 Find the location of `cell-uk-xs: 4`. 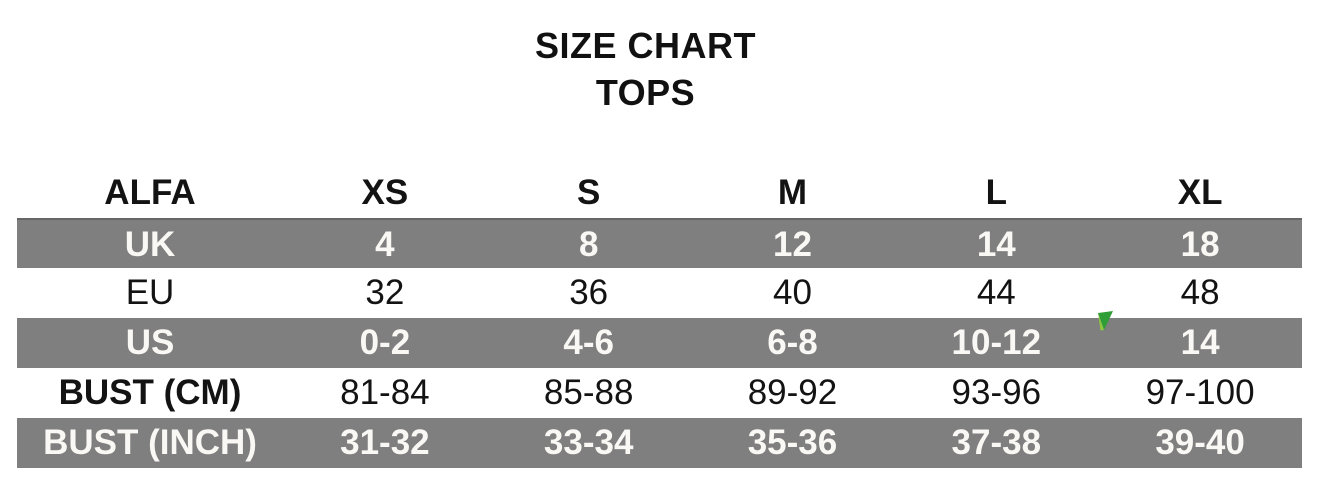

cell-uk-xs: 4 is located at coordinates (385, 244).